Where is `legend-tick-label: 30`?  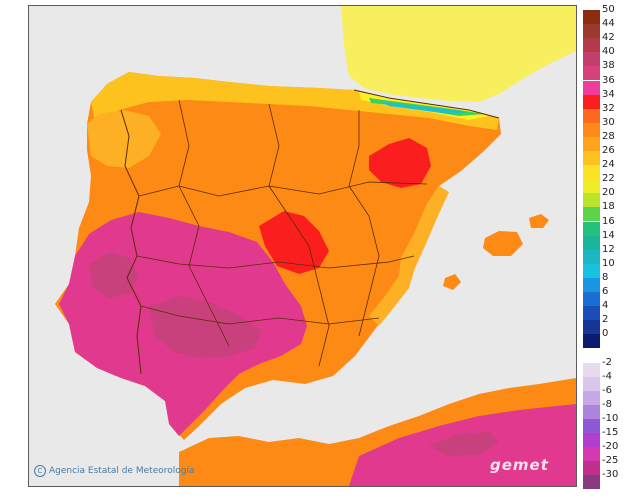
legend-tick-label: 30 is located at coordinates (608, 122).